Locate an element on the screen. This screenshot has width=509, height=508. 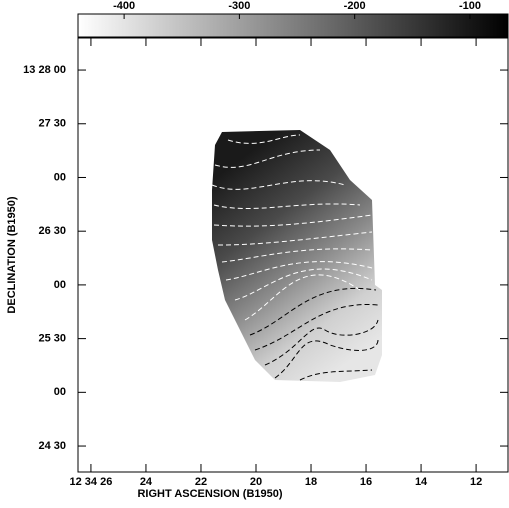
y-tick-label: 24 30 is located at coordinates (52, 446).